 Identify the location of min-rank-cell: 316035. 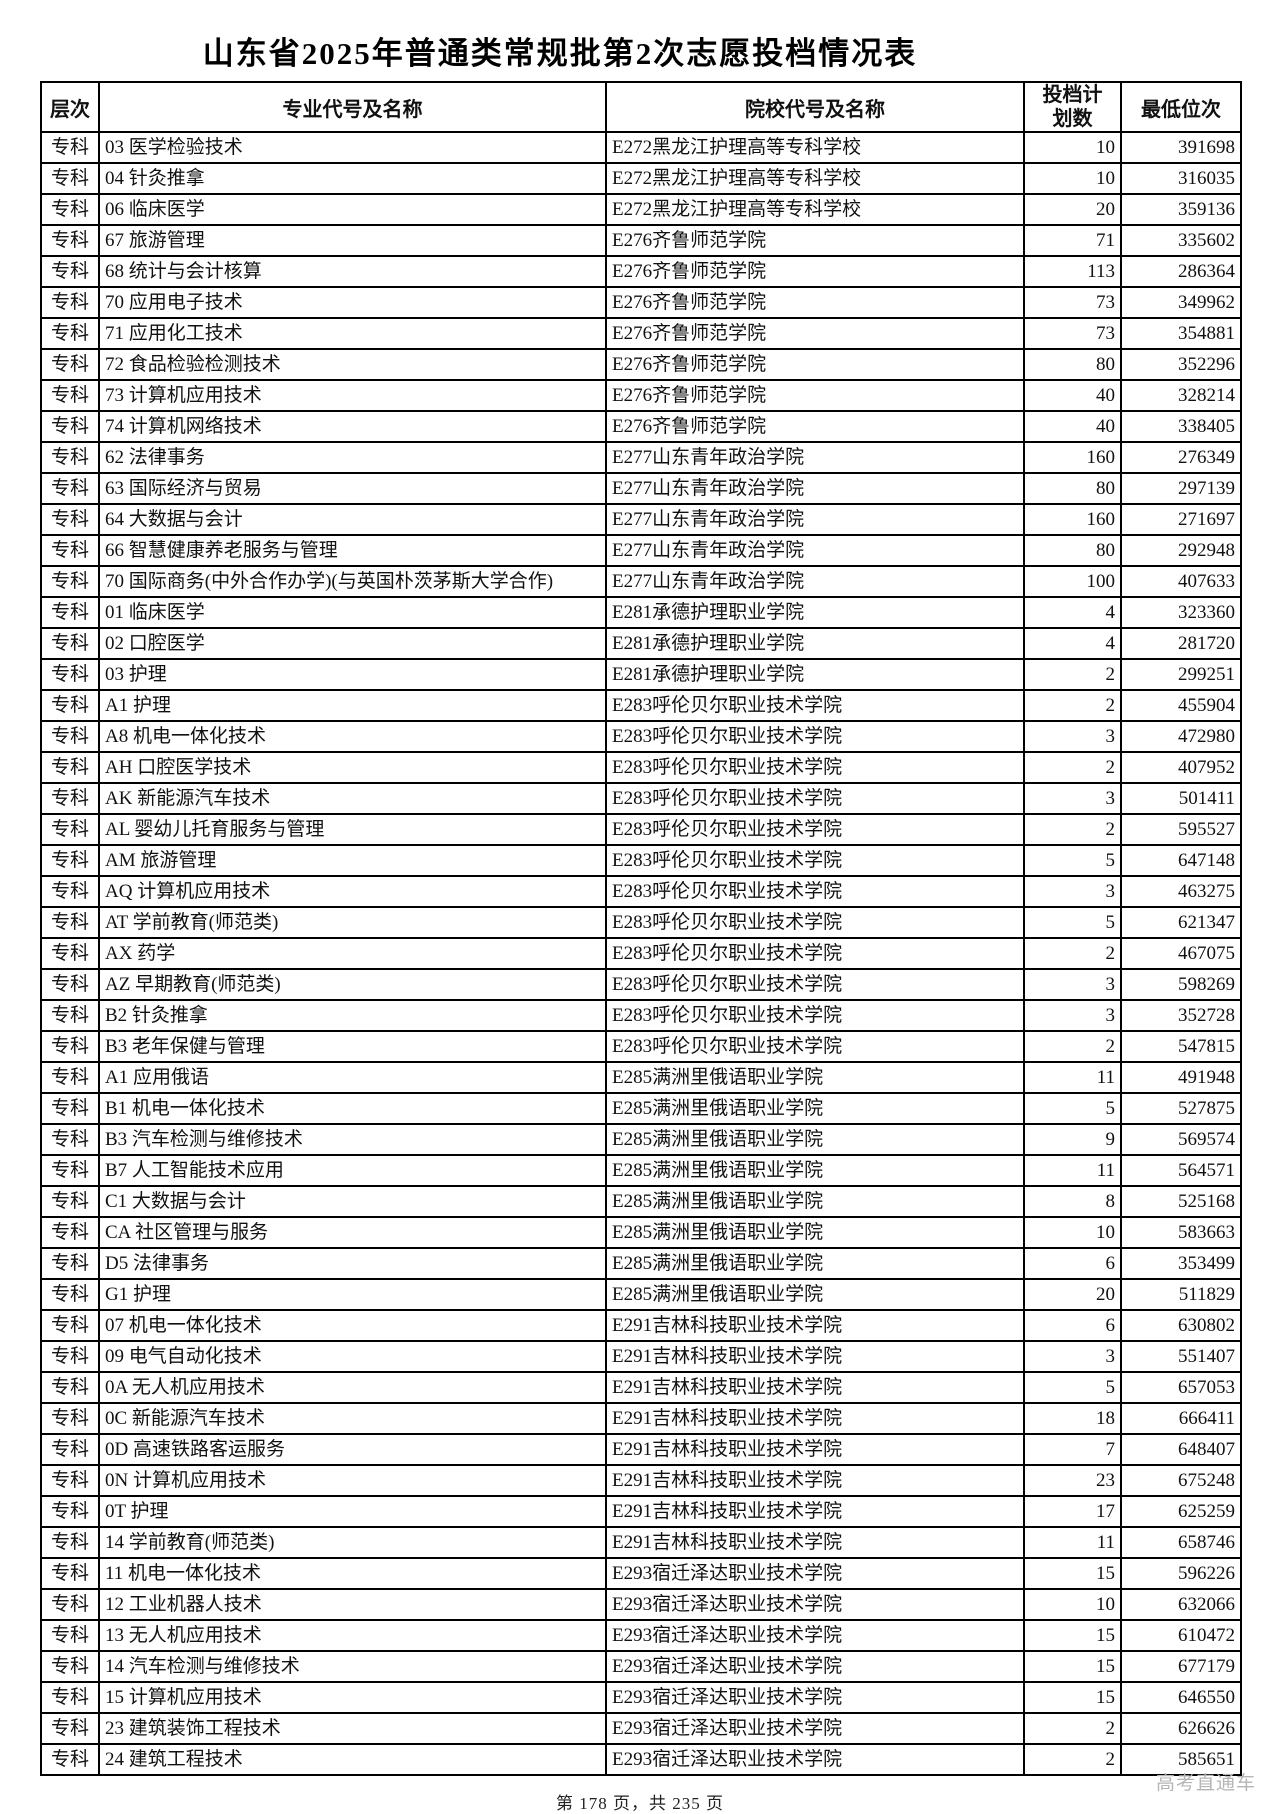
(1181, 178).